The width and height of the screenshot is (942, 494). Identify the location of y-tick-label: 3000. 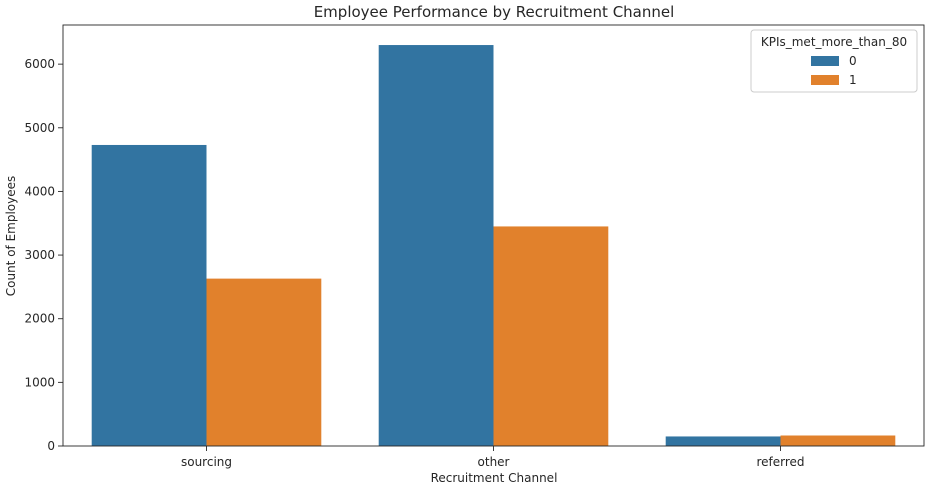
(39, 255).